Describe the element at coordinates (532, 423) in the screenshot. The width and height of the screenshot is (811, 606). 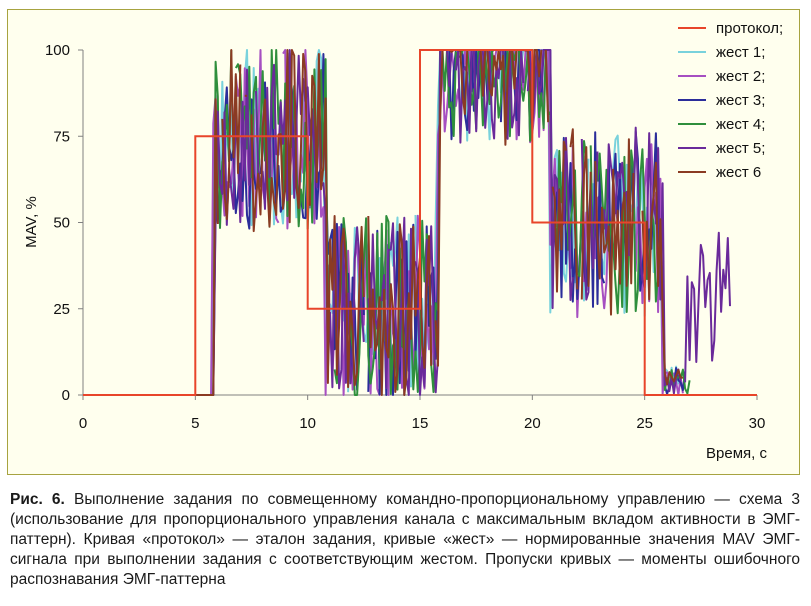
I see `x-tick-label: 20` at that location.